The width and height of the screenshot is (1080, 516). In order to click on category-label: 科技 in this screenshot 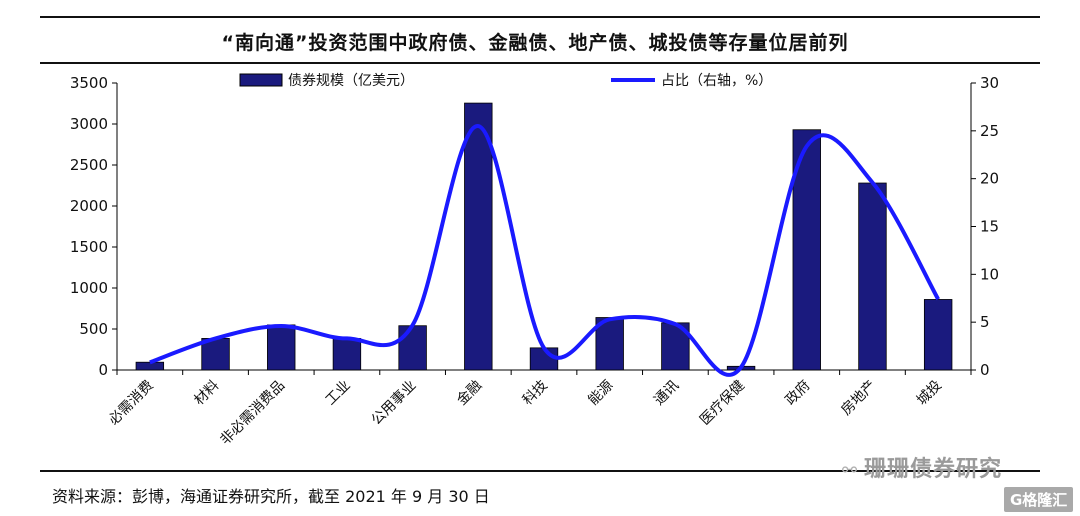, I will do `click(535, 393)`.